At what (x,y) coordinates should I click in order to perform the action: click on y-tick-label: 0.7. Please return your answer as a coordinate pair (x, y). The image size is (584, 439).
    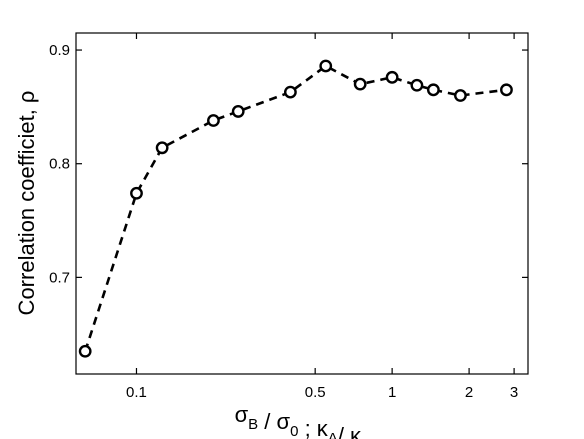
    Looking at the image, I should click on (59, 277).